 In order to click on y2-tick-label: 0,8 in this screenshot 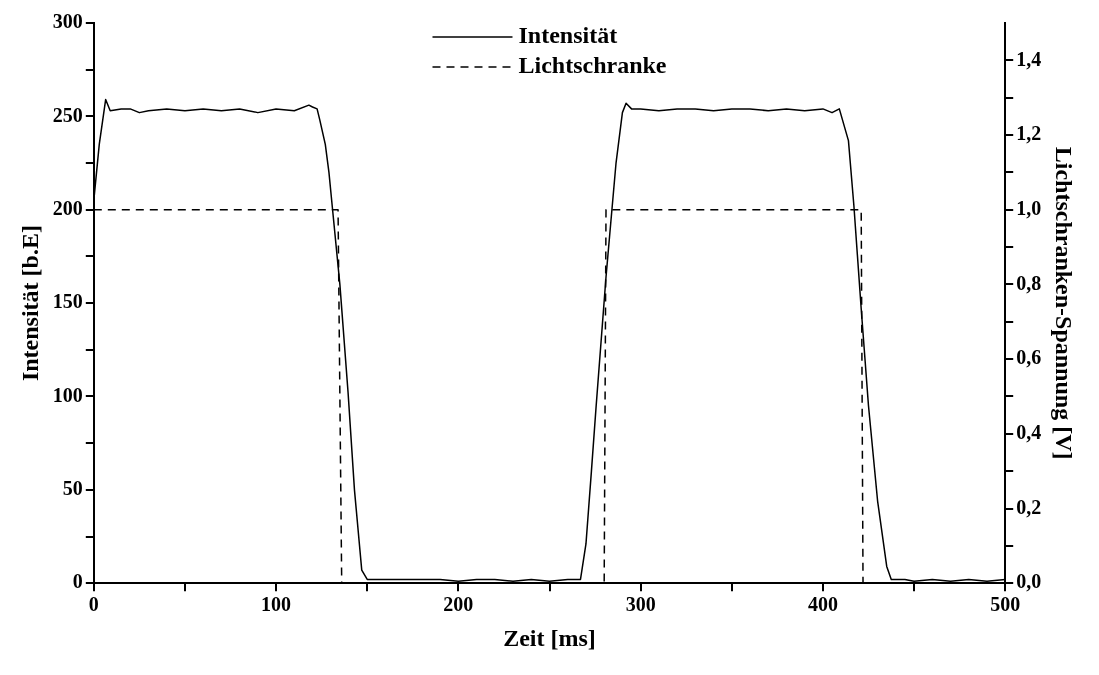, I will do `click(1029, 282)`.